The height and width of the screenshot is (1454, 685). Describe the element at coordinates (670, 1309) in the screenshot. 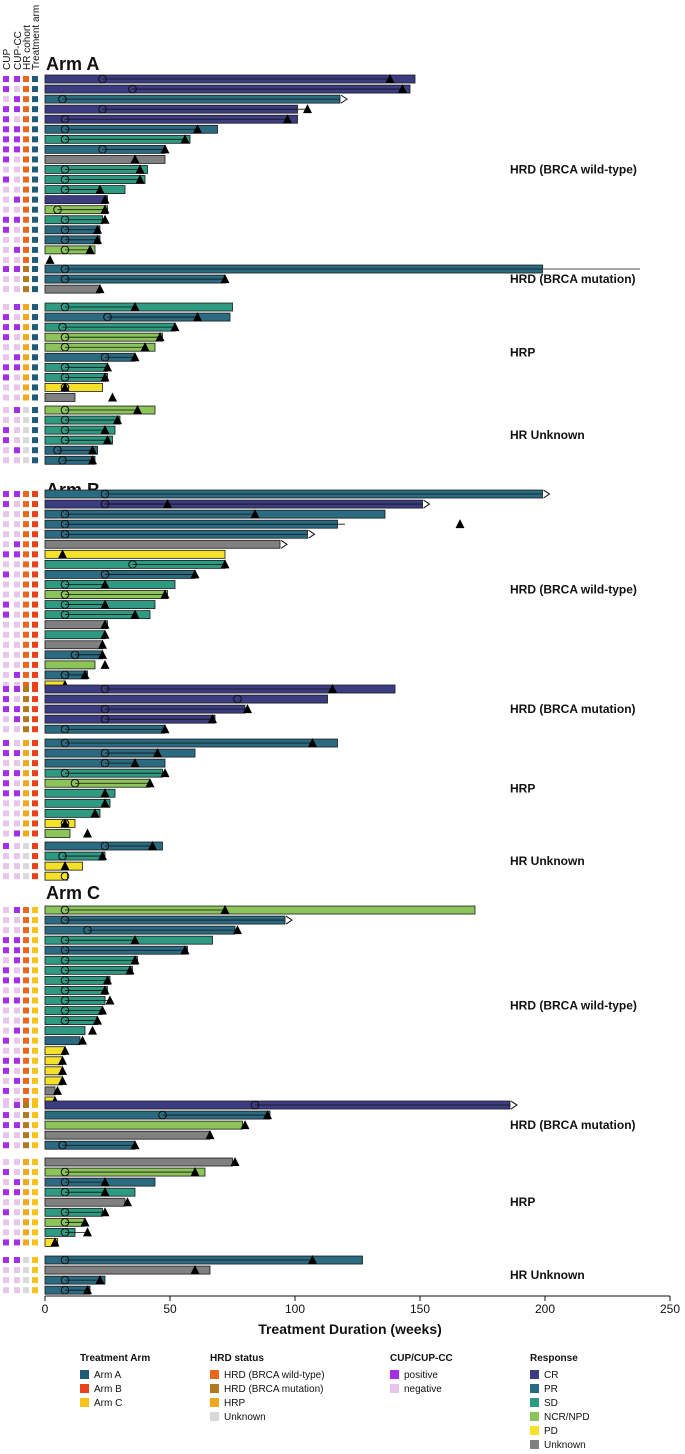

I see `x-tick-label: 250` at that location.